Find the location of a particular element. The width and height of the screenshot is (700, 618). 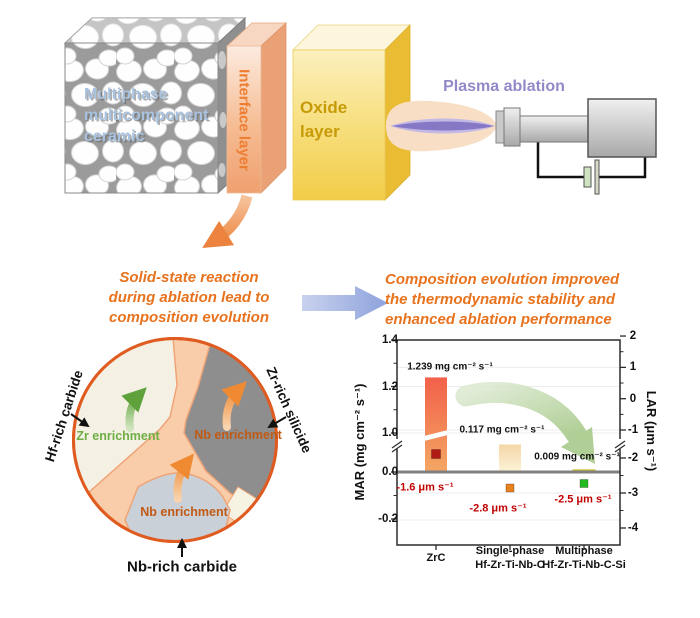

battery-long-plate is located at coordinates (597, 177).